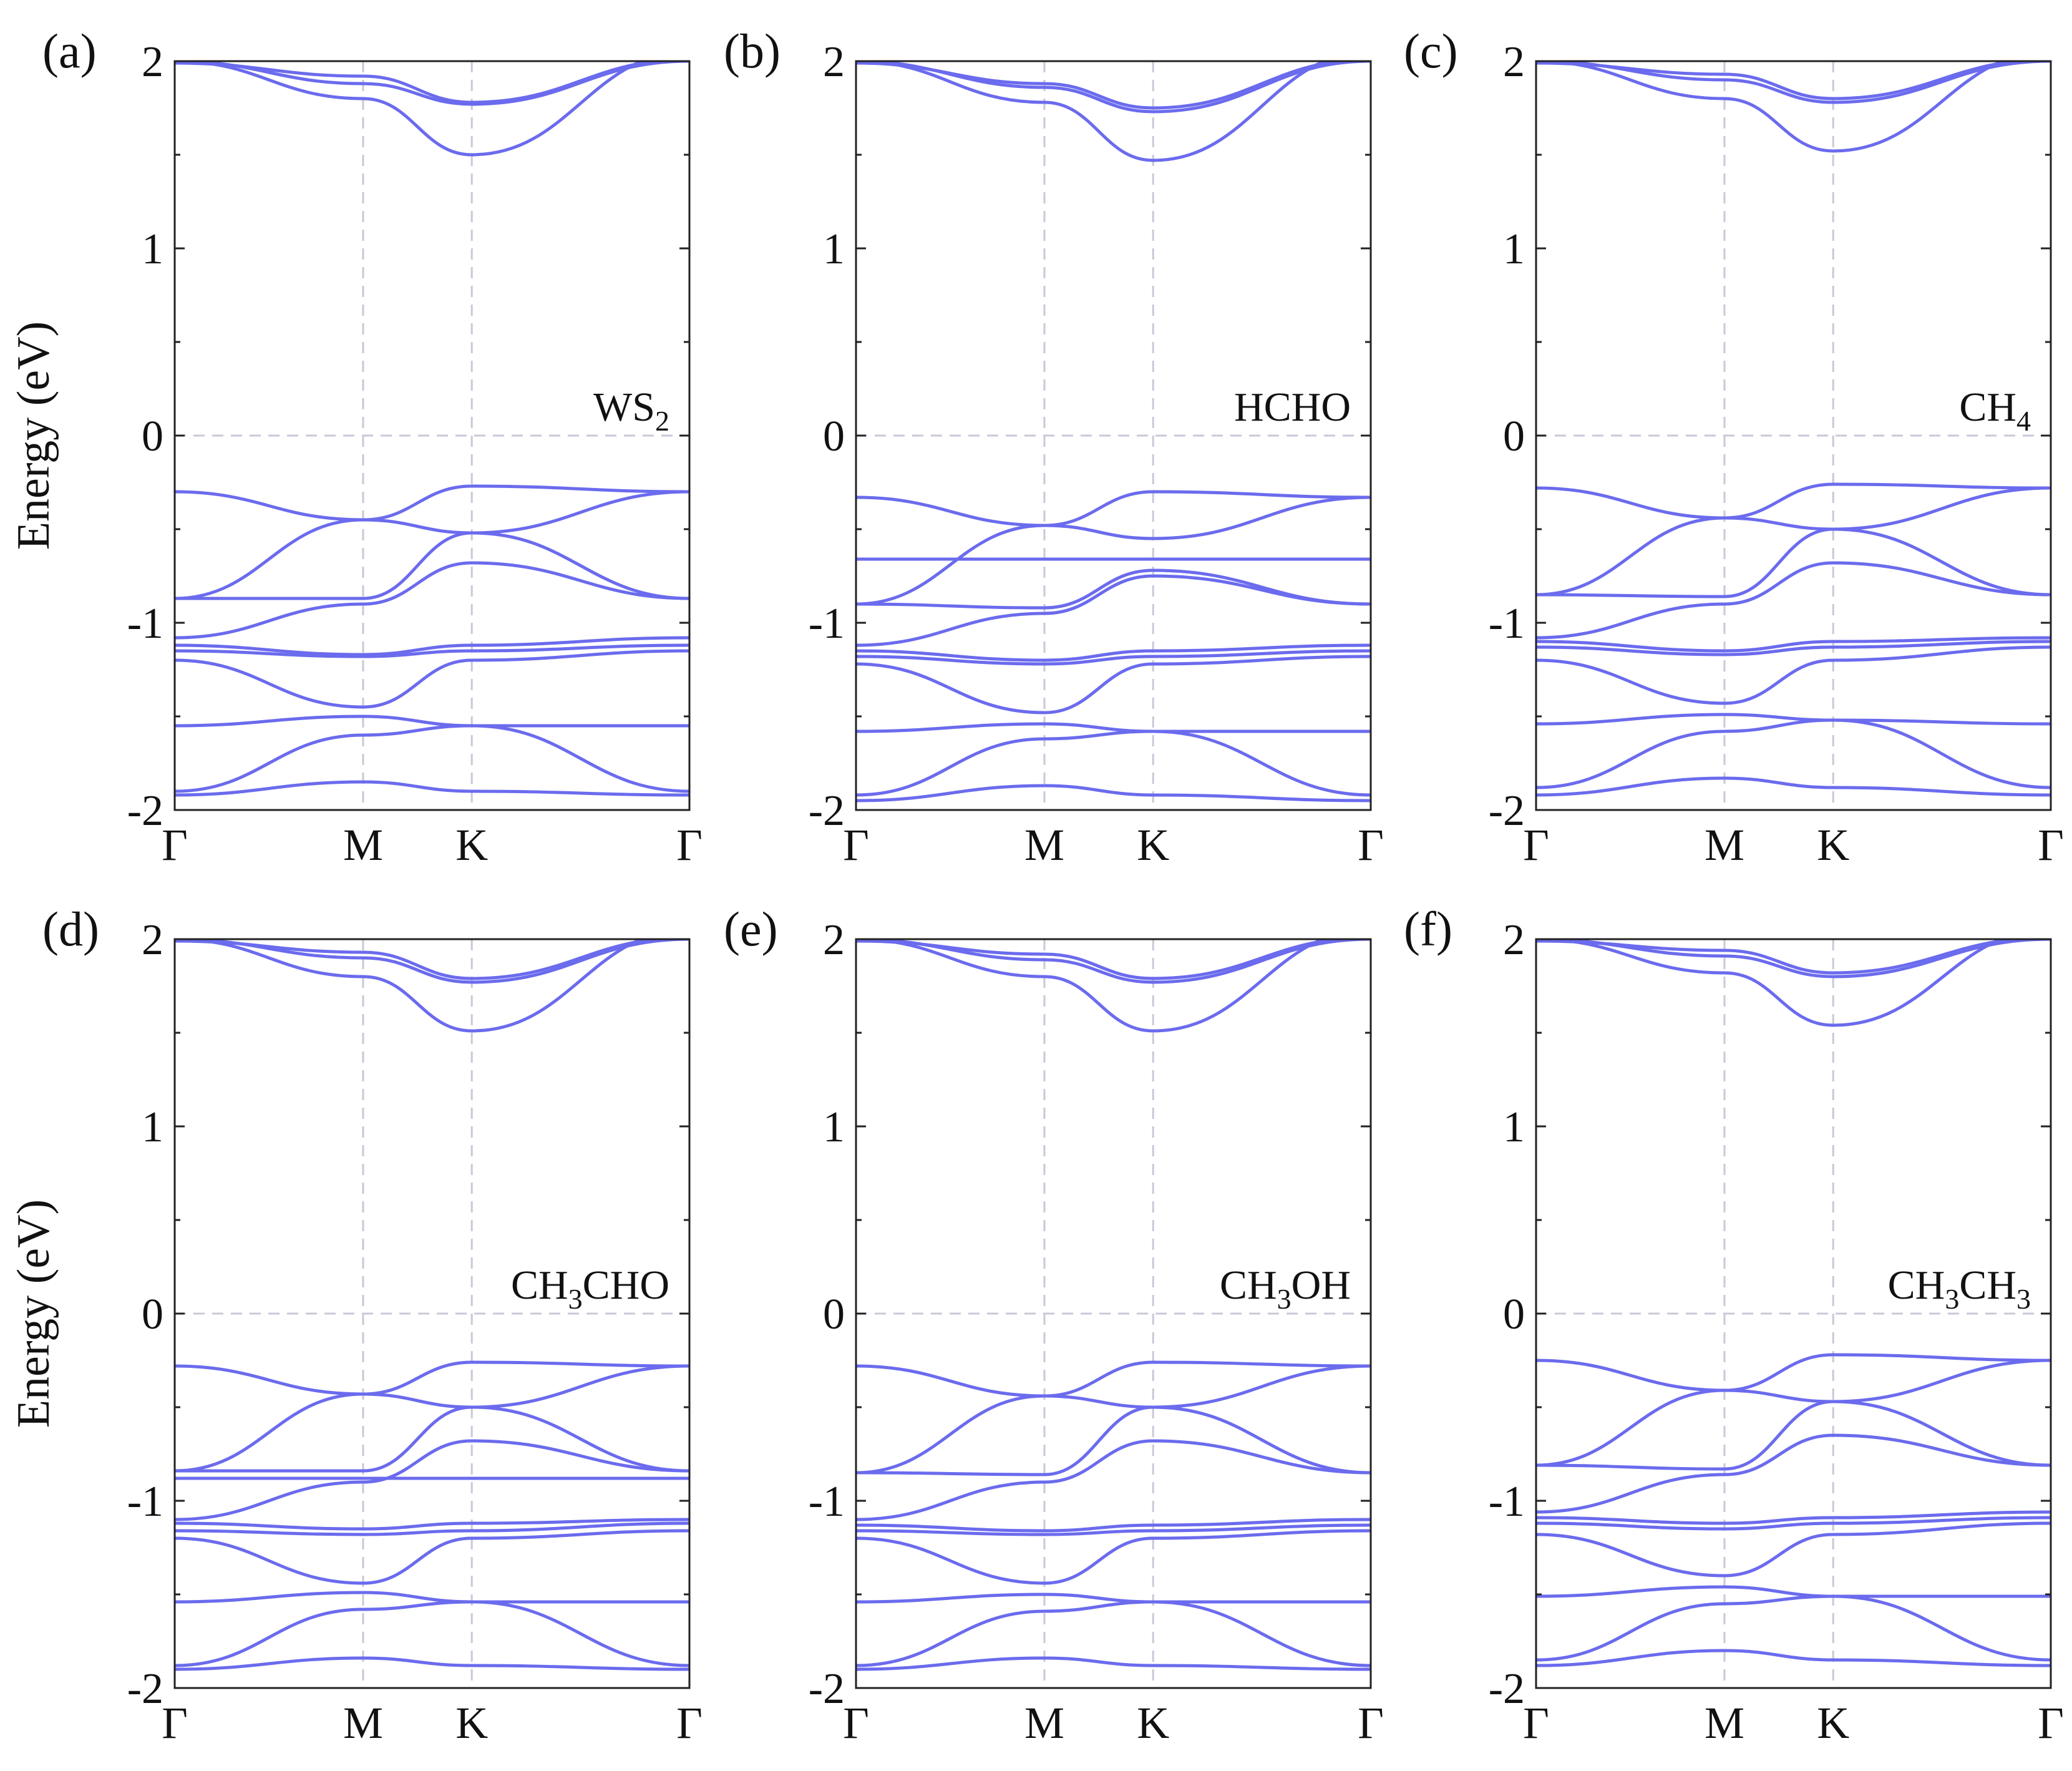 The width and height of the screenshot is (2072, 1771). I want to click on system-annotation: CH3CHO, so click(590, 1288).